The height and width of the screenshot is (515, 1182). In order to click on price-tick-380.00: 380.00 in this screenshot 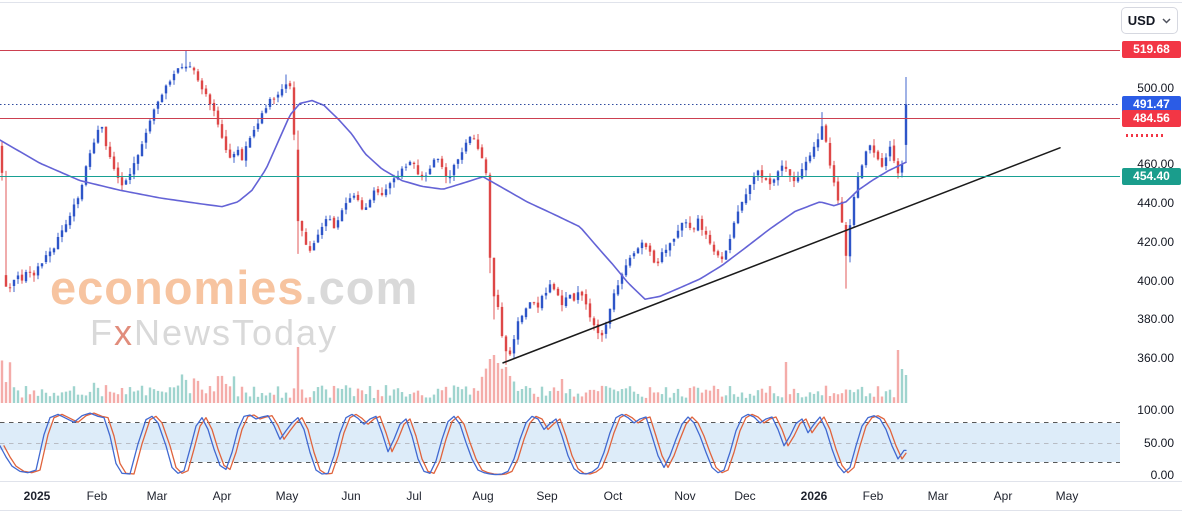, I will do `click(1155, 319)`.